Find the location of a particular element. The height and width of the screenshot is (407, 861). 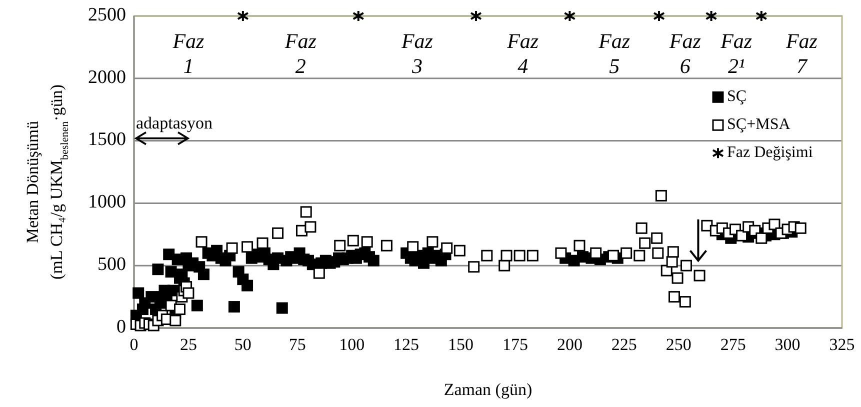

x-tick-label: 50 is located at coordinates (243, 344).